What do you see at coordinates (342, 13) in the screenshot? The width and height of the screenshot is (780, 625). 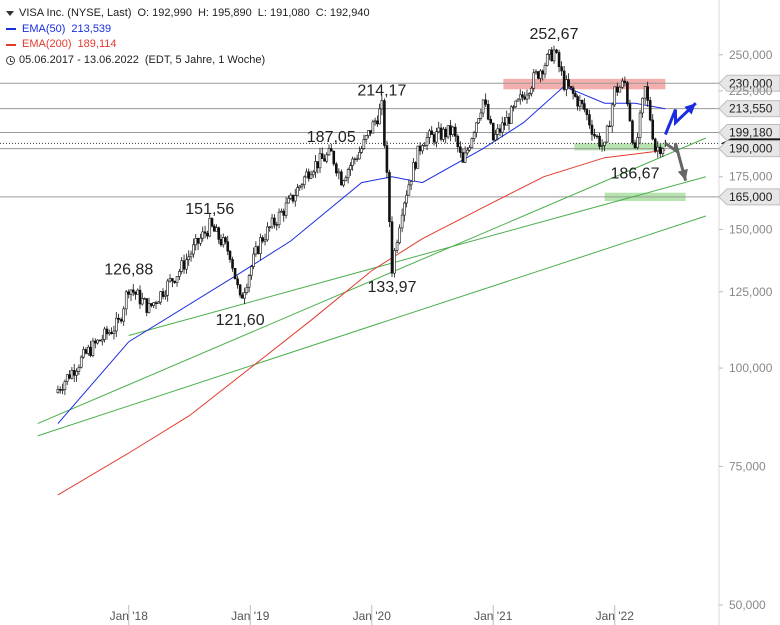 I see `ohlc-close: C: 192,940` at bounding box center [342, 13].